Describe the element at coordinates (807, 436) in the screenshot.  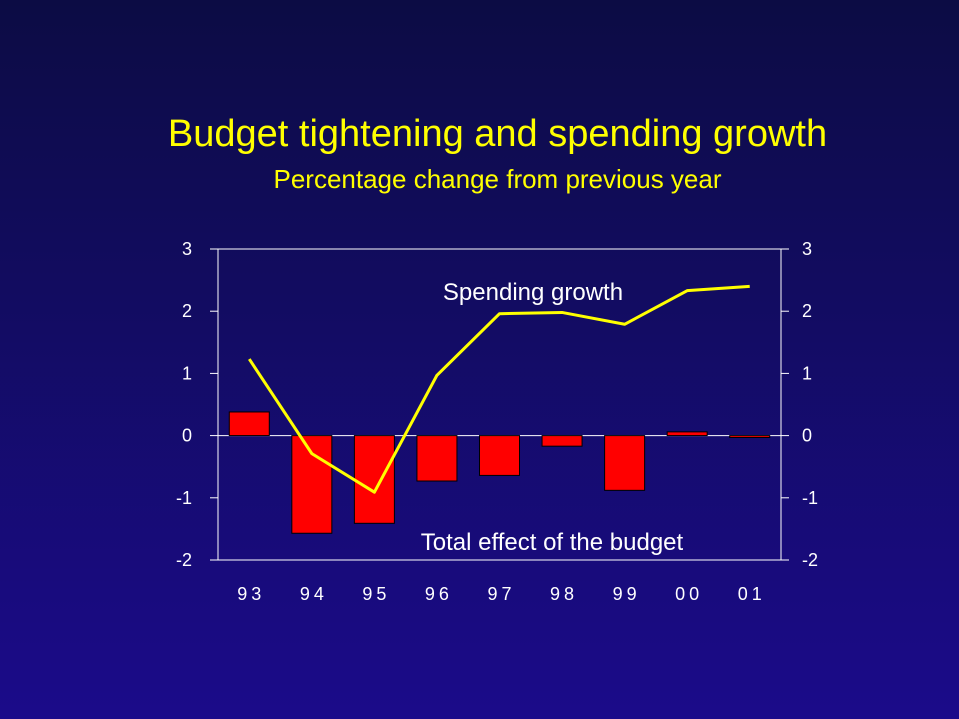
I see `y2-tick-label: 0` at that location.